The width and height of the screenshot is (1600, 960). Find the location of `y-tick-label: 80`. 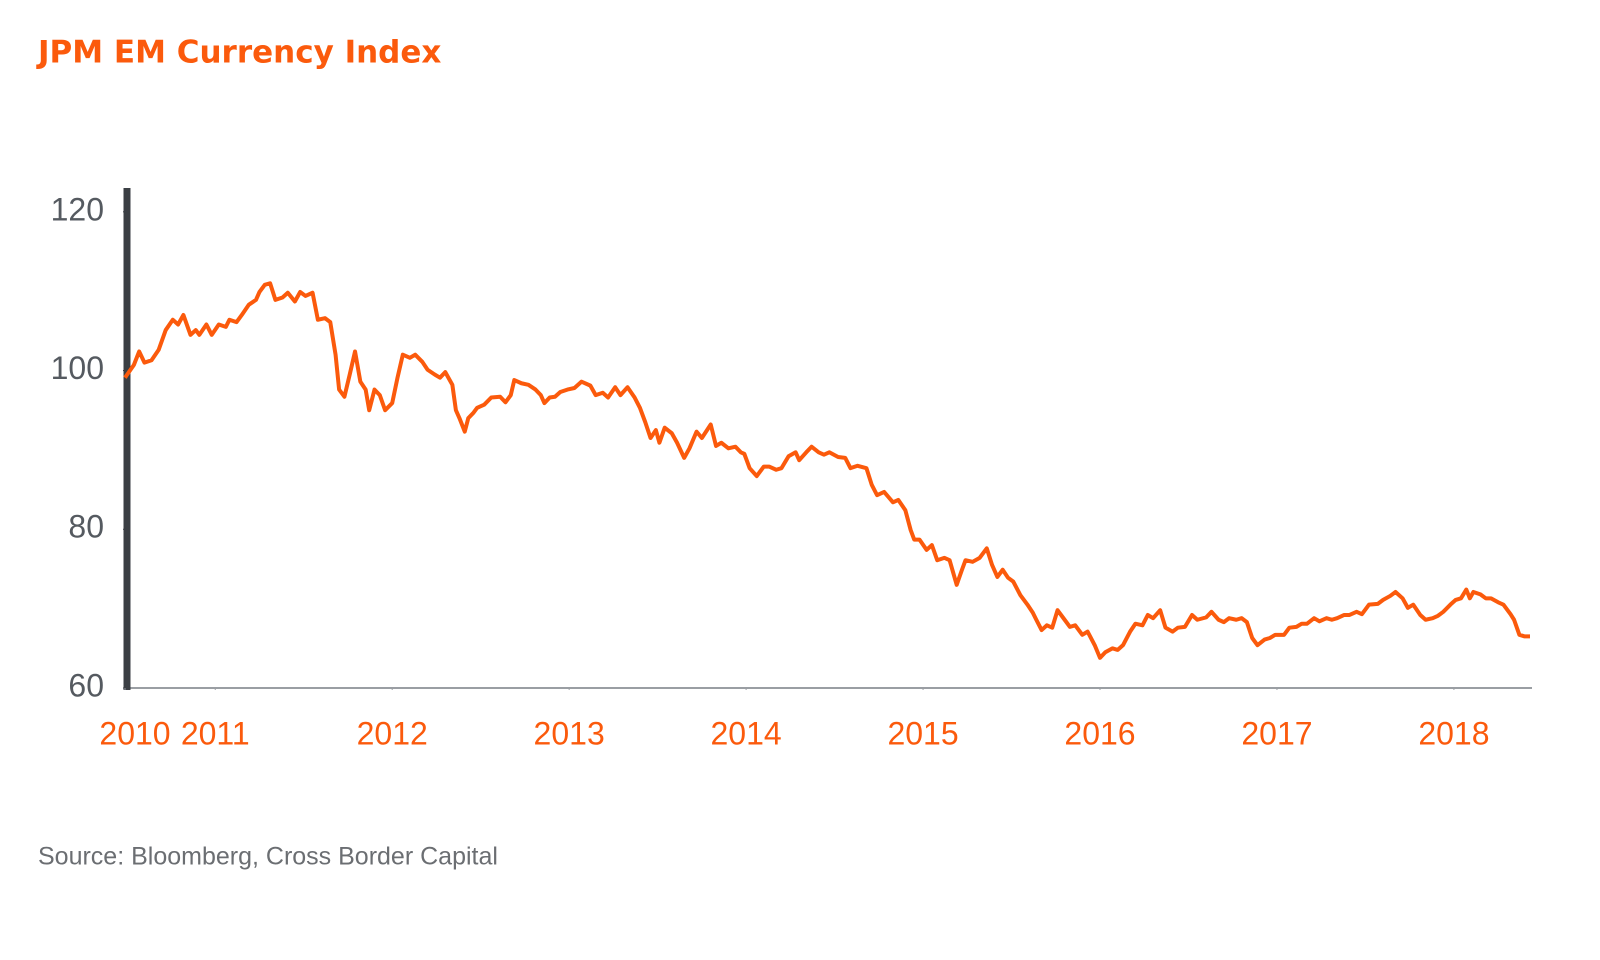

y-tick-label: 80 is located at coordinates (86, 527).